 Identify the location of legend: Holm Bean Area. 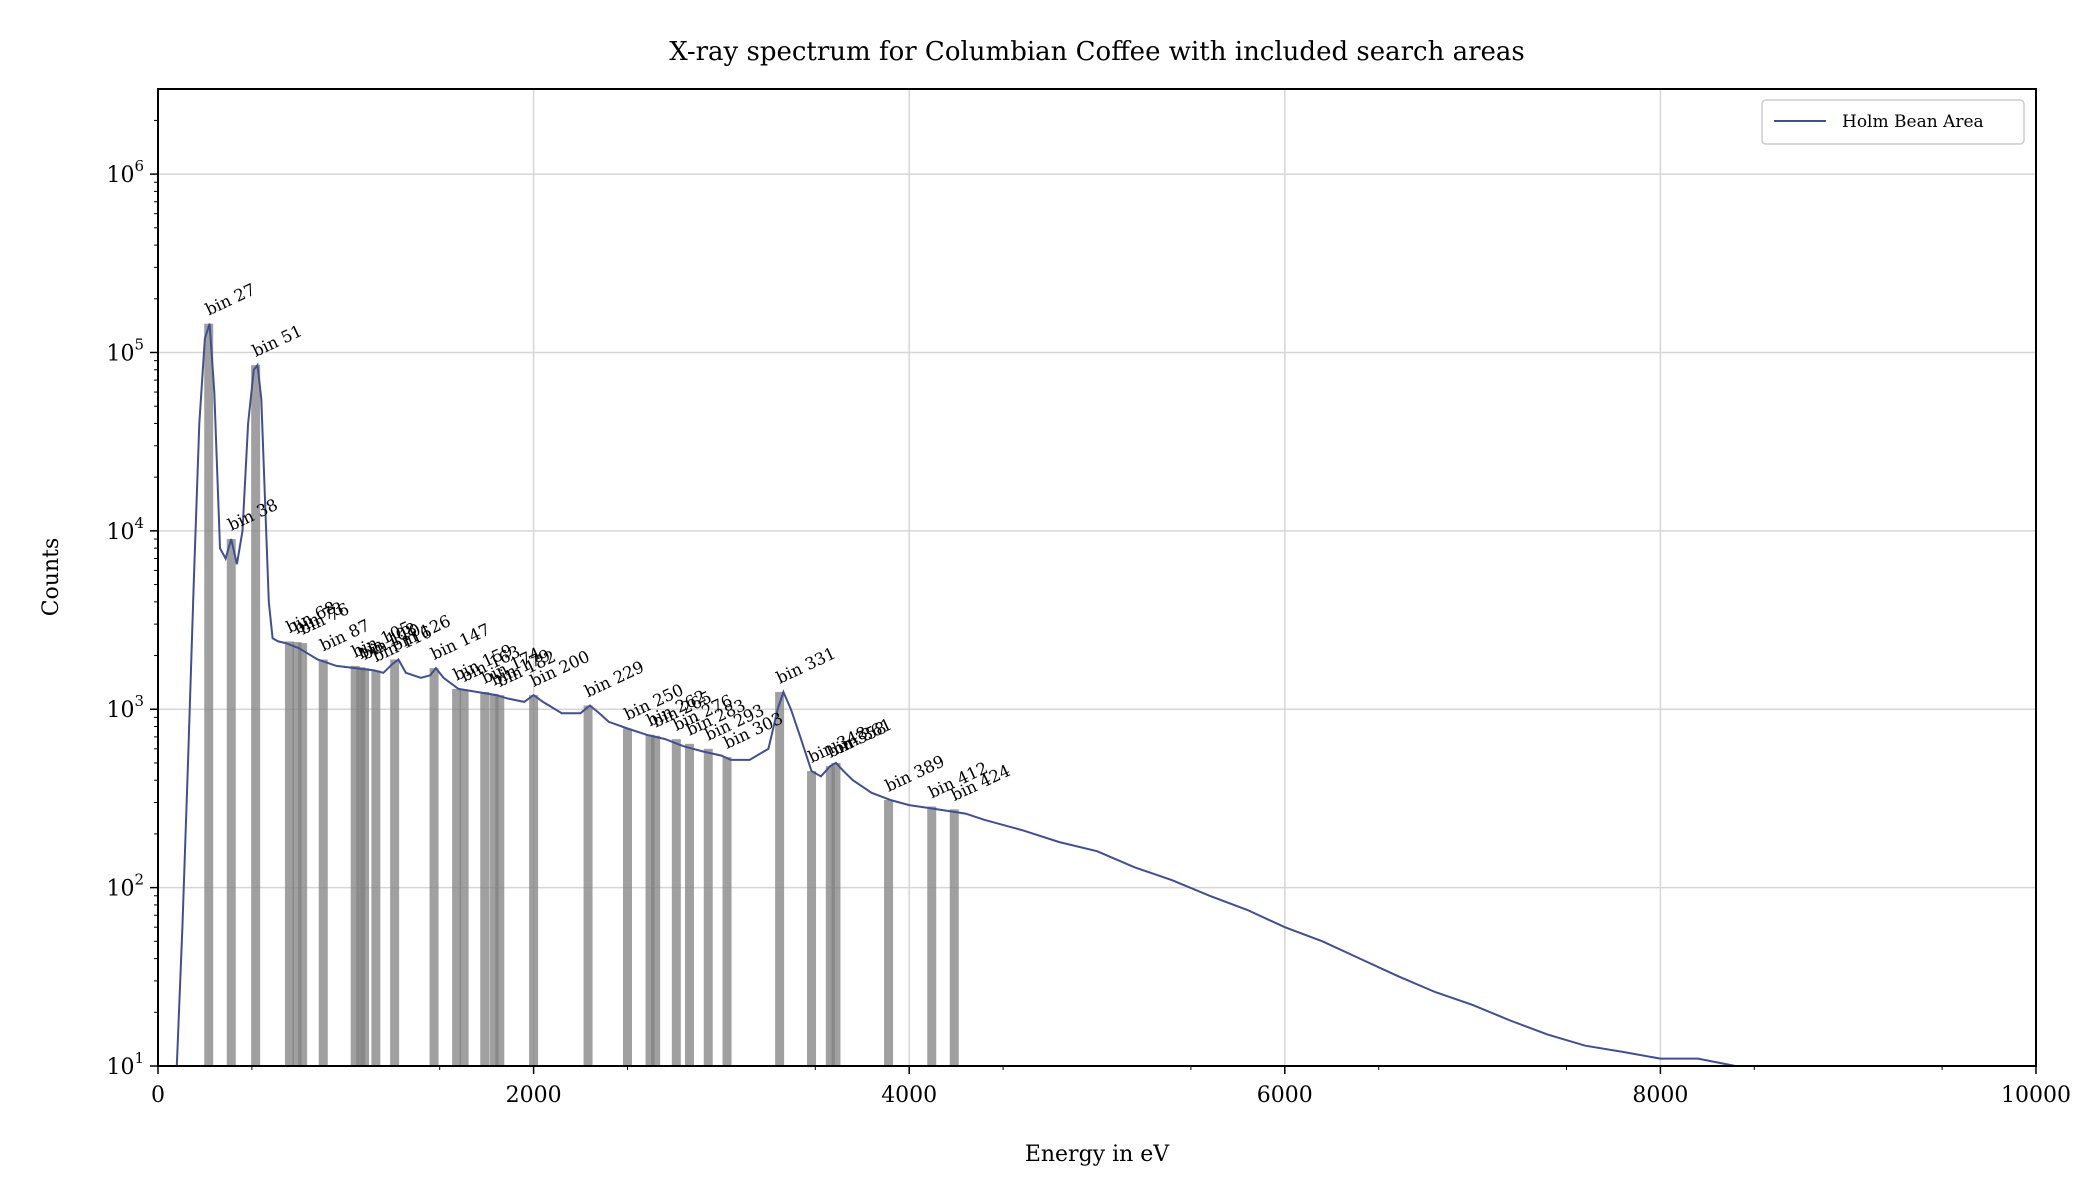
(1893, 122).